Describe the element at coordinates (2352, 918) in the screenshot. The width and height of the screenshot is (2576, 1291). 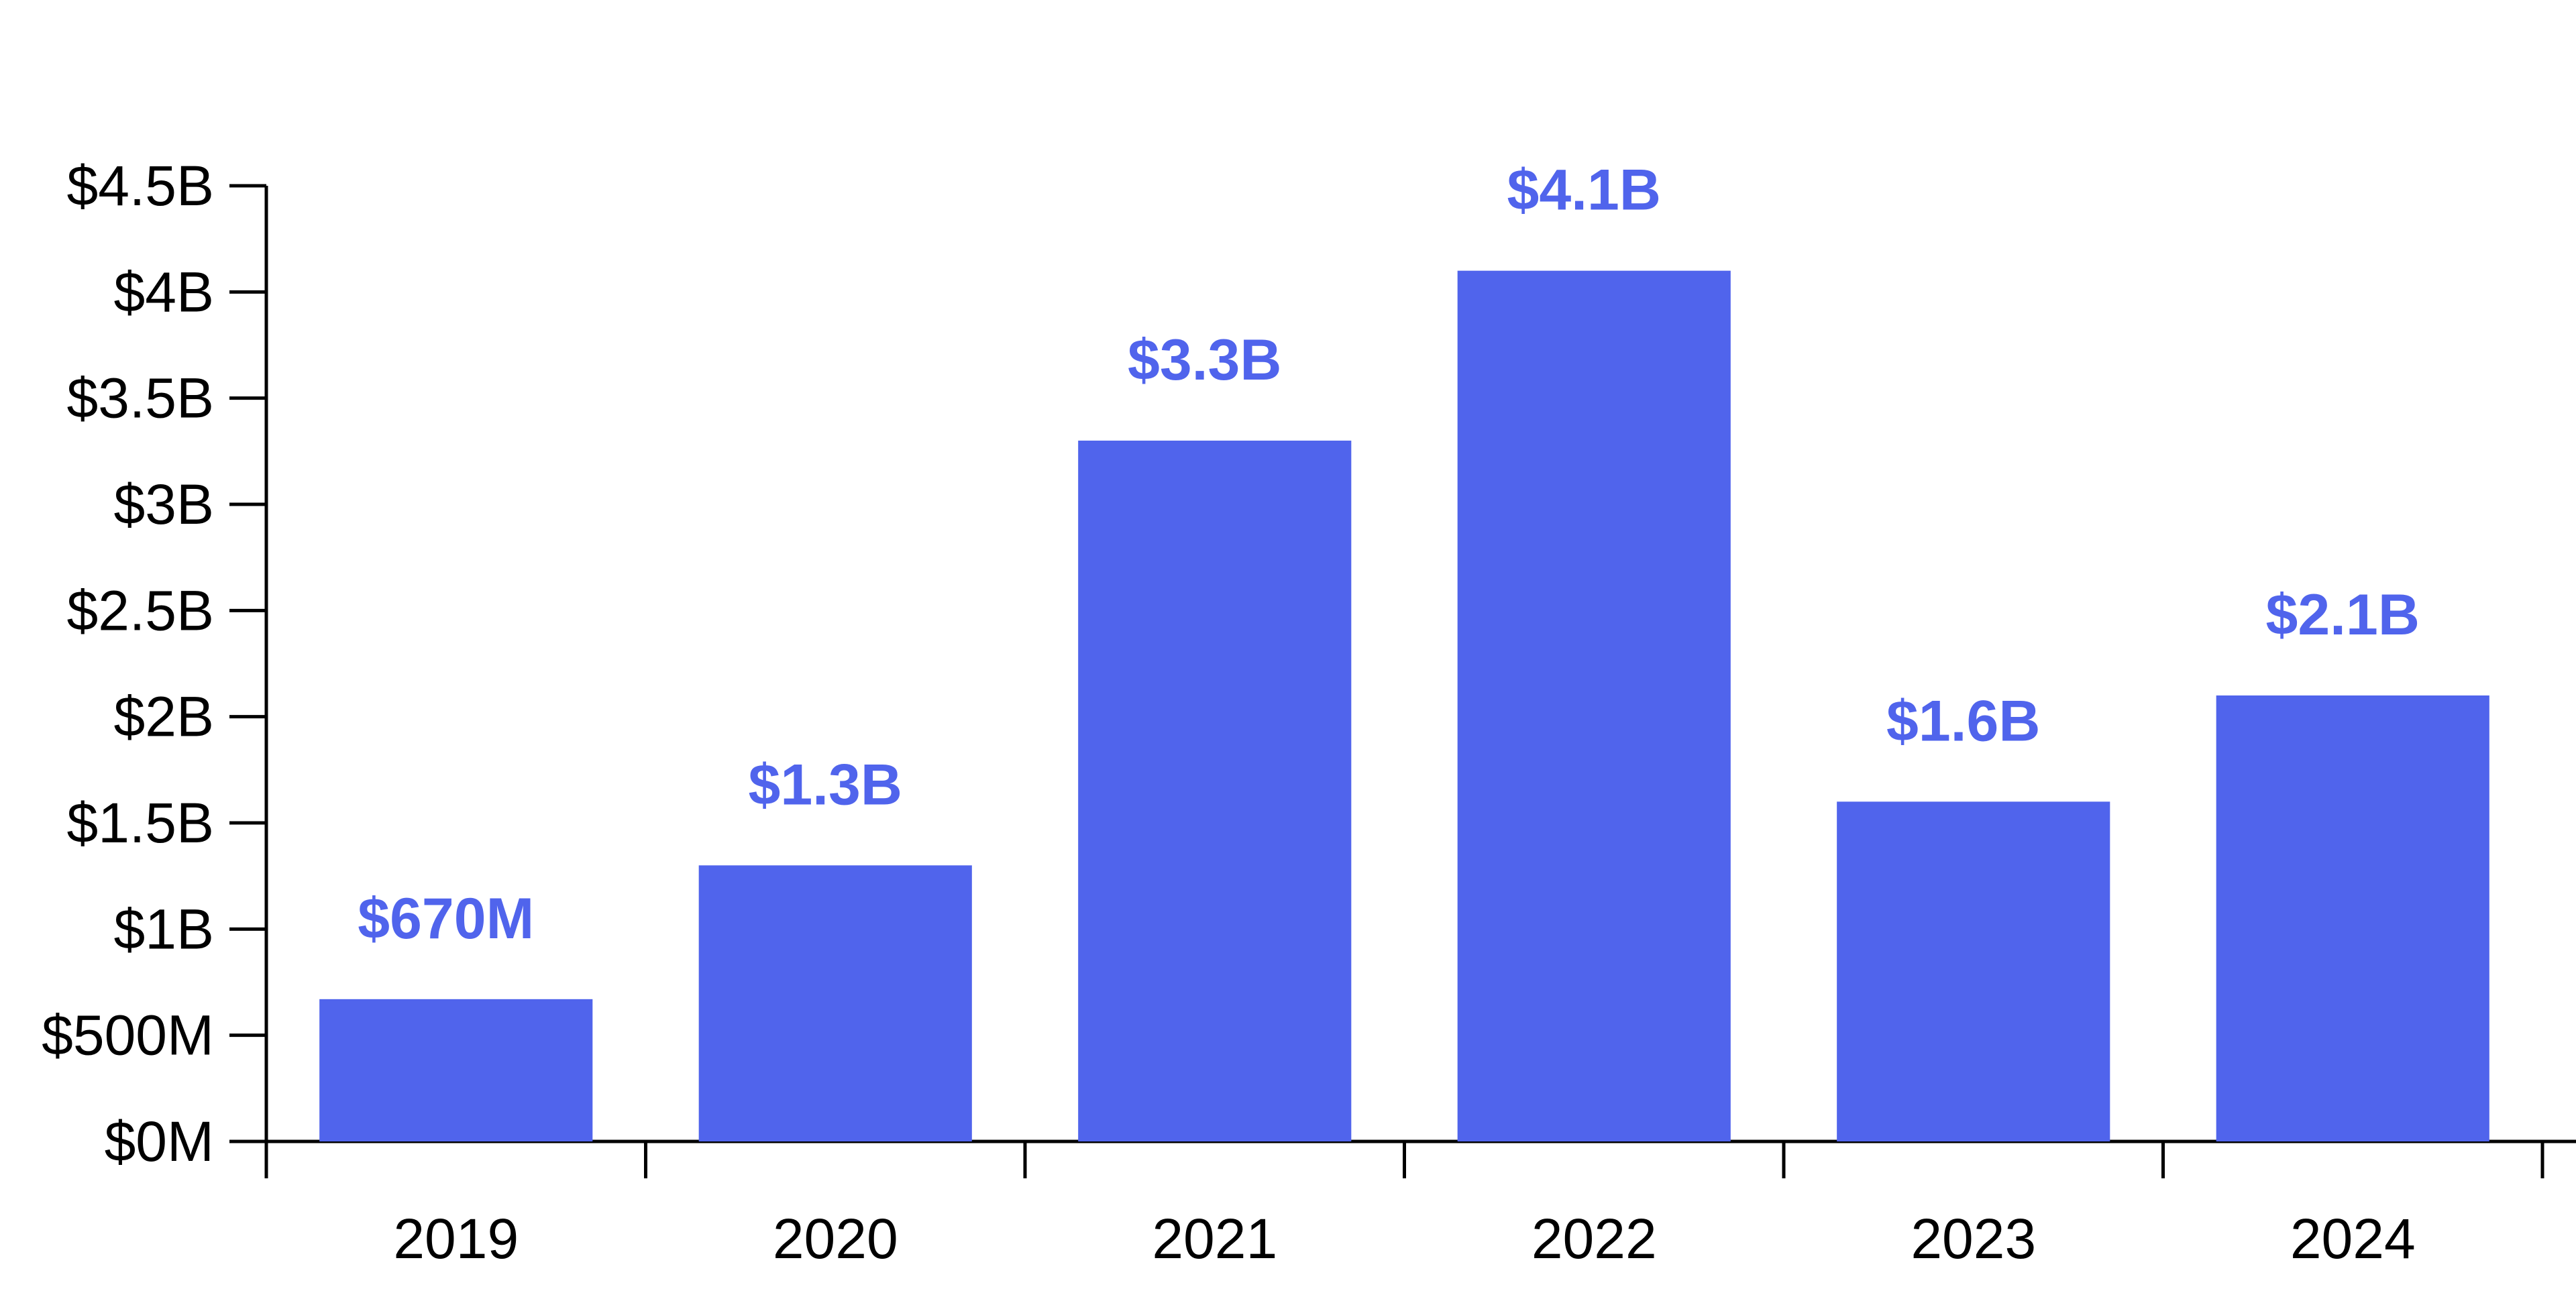
I see `bar-2024` at that location.